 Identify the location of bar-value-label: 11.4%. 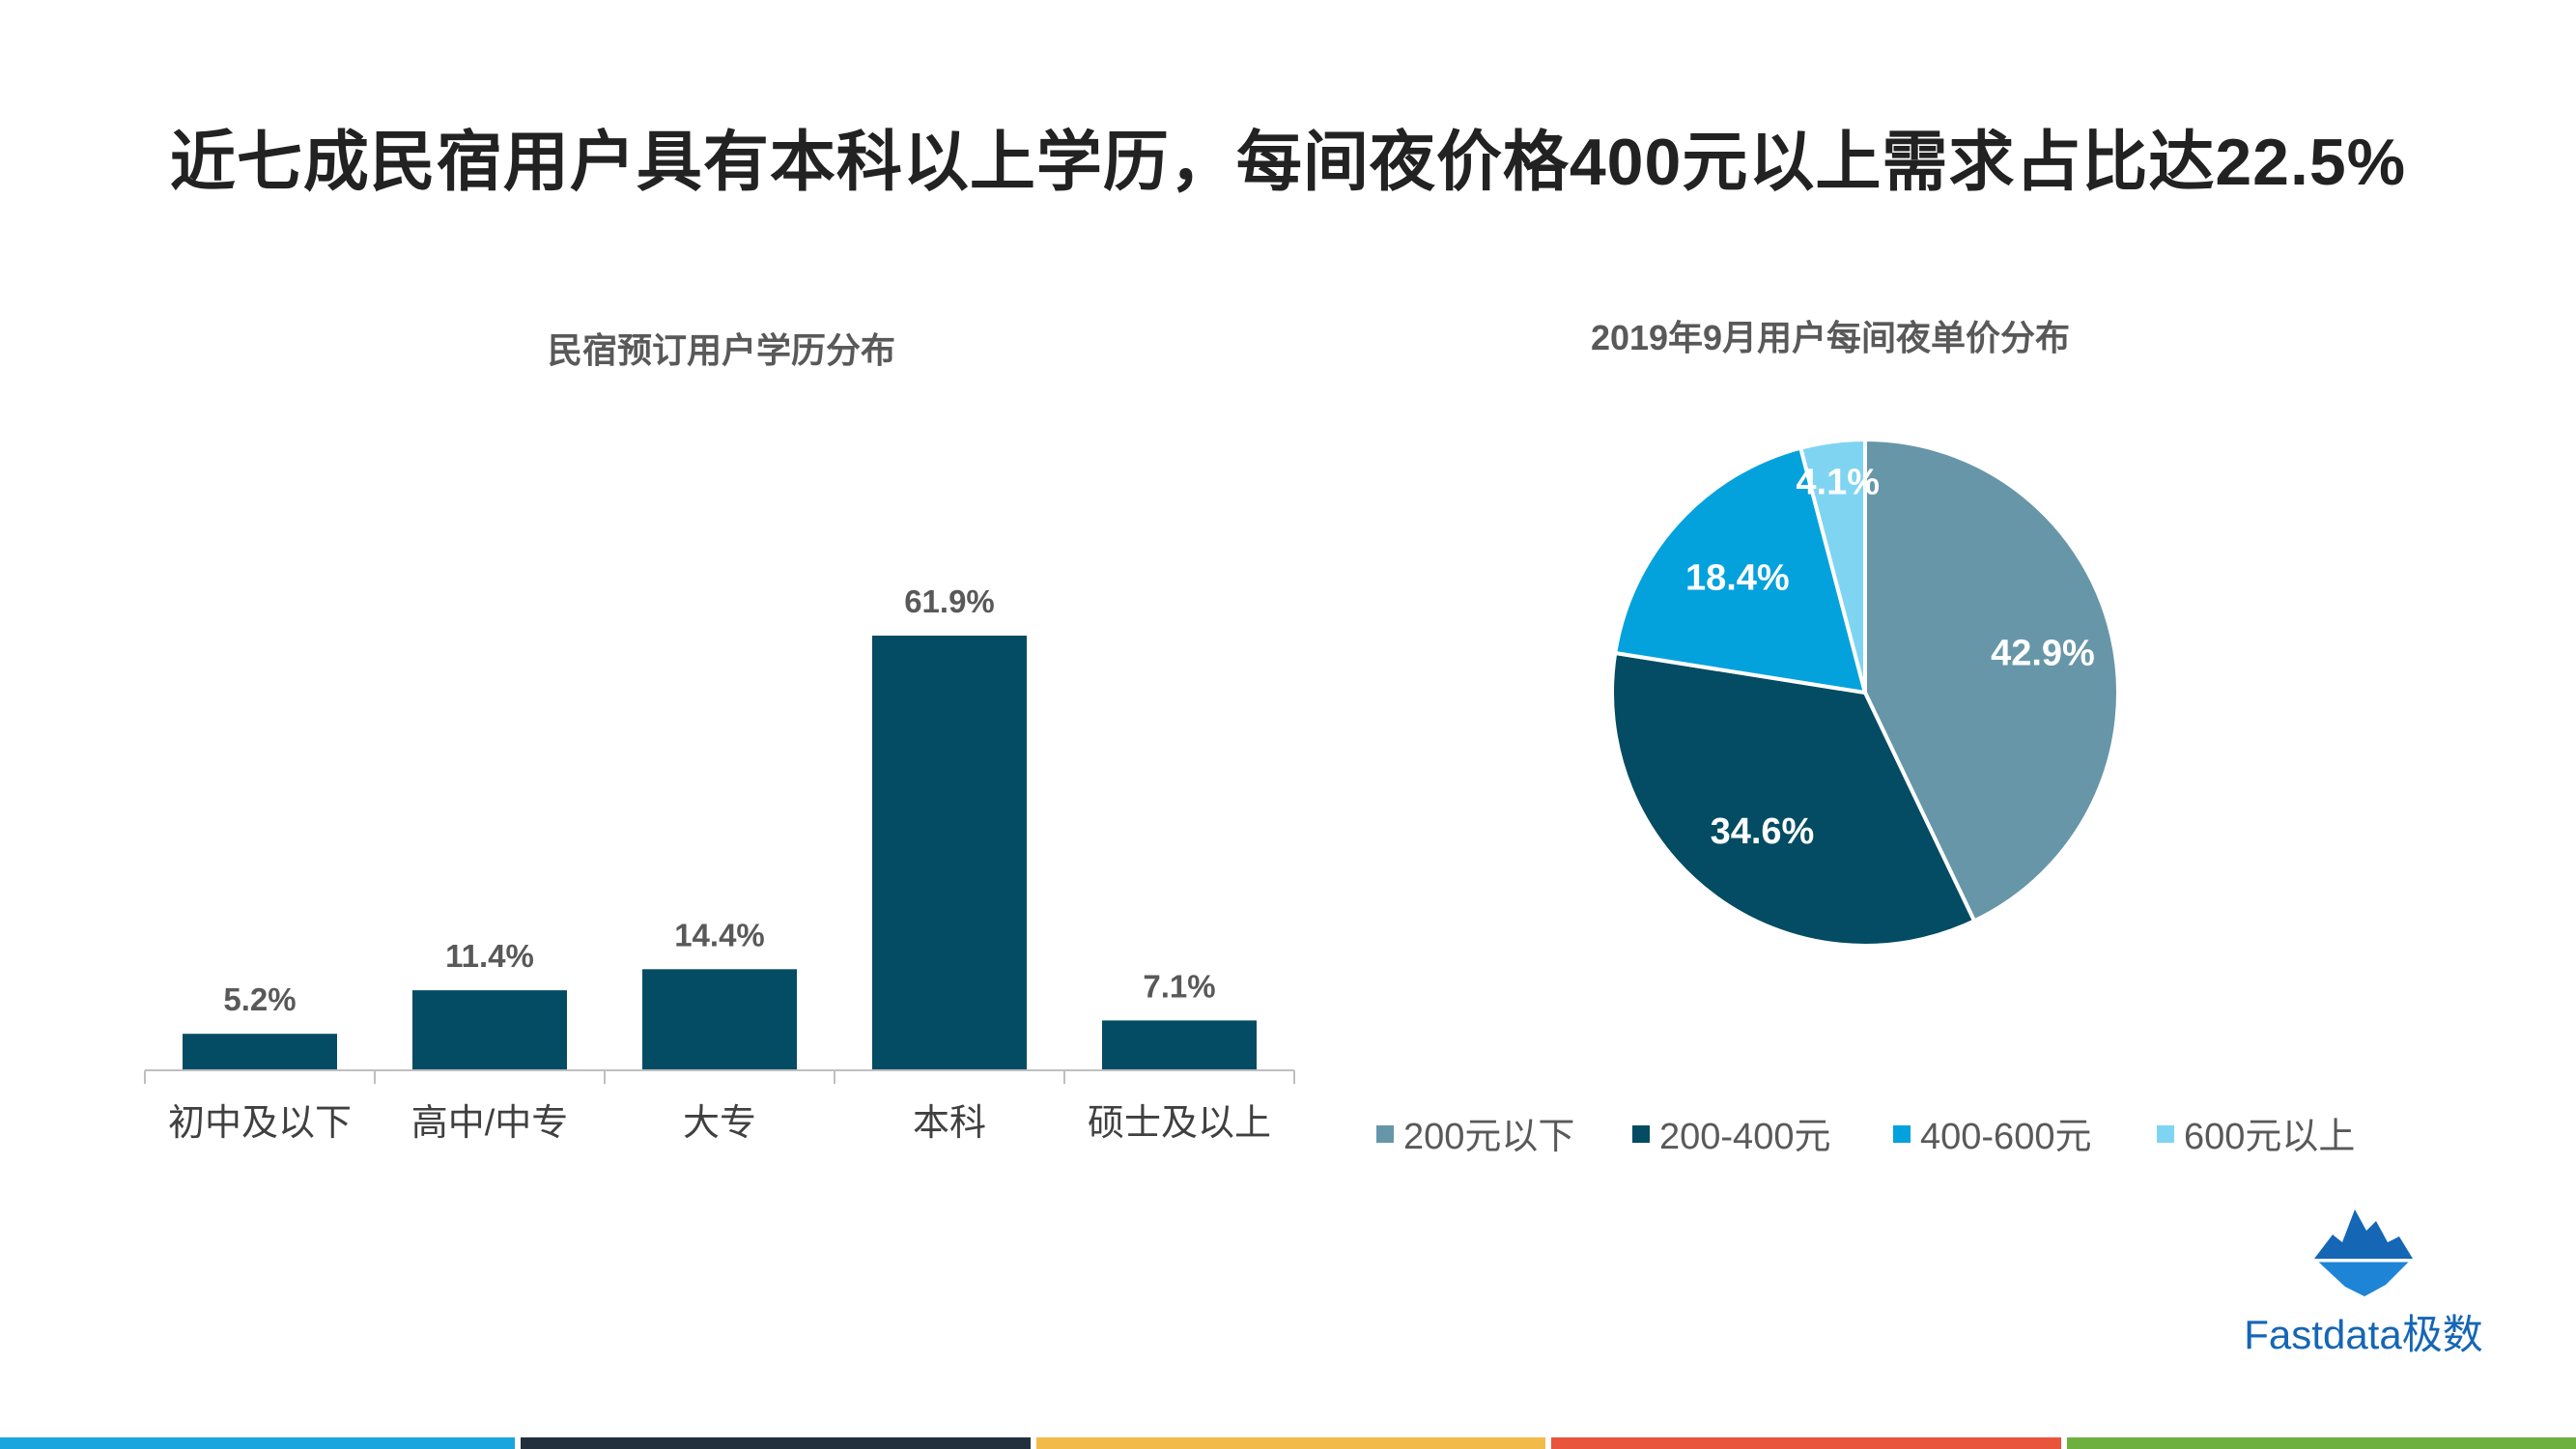
(489, 956).